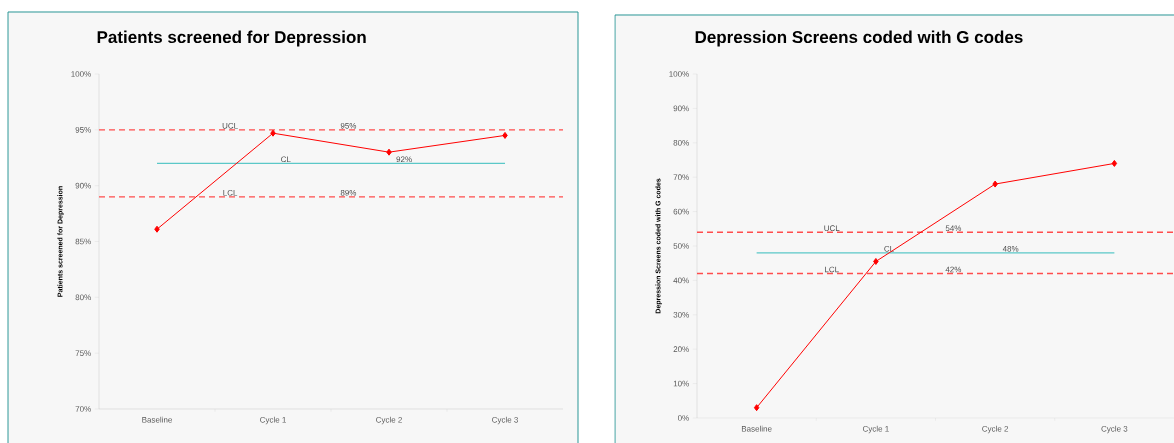 The image size is (1174, 443). What do you see at coordinates (348, 192) in the screenshot?
I see `annotation: 89%` at bounding box center [348, 192].